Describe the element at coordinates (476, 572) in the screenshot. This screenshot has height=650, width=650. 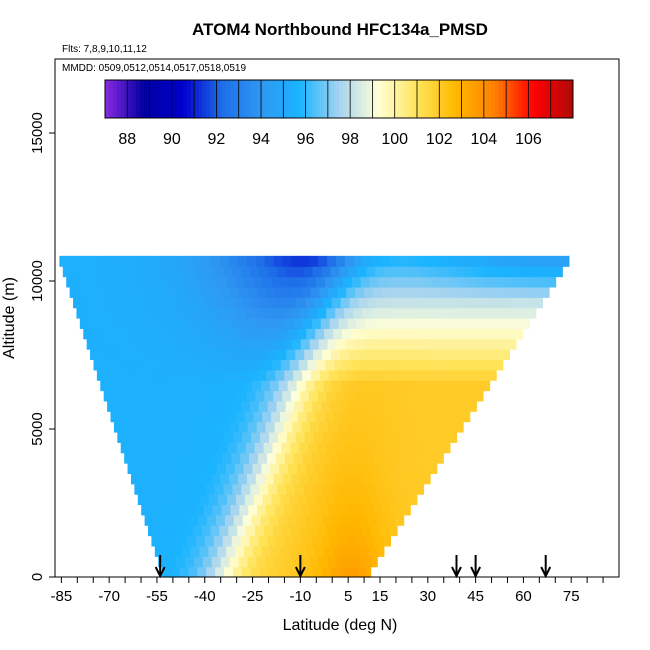
I see `flight-arrow-head` at that location.